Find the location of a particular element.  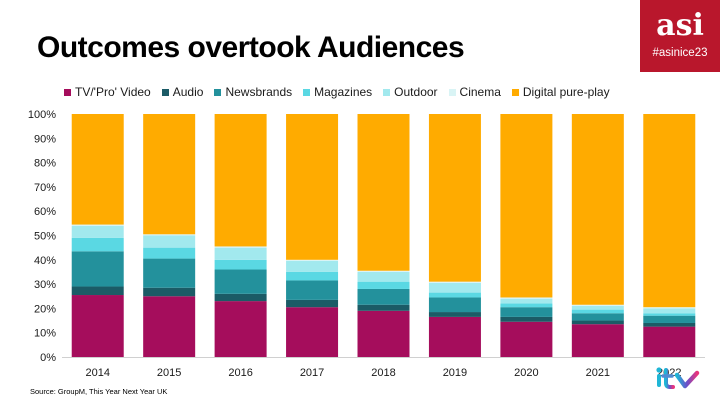

bar-segment-tv-pro-video-2015 is located at coordinates (169, 326).